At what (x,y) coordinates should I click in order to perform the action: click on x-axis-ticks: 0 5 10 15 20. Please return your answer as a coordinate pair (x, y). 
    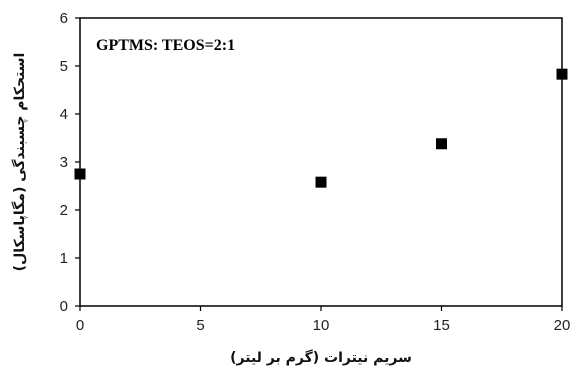
    Looking at the image, I should click on (323, 320).